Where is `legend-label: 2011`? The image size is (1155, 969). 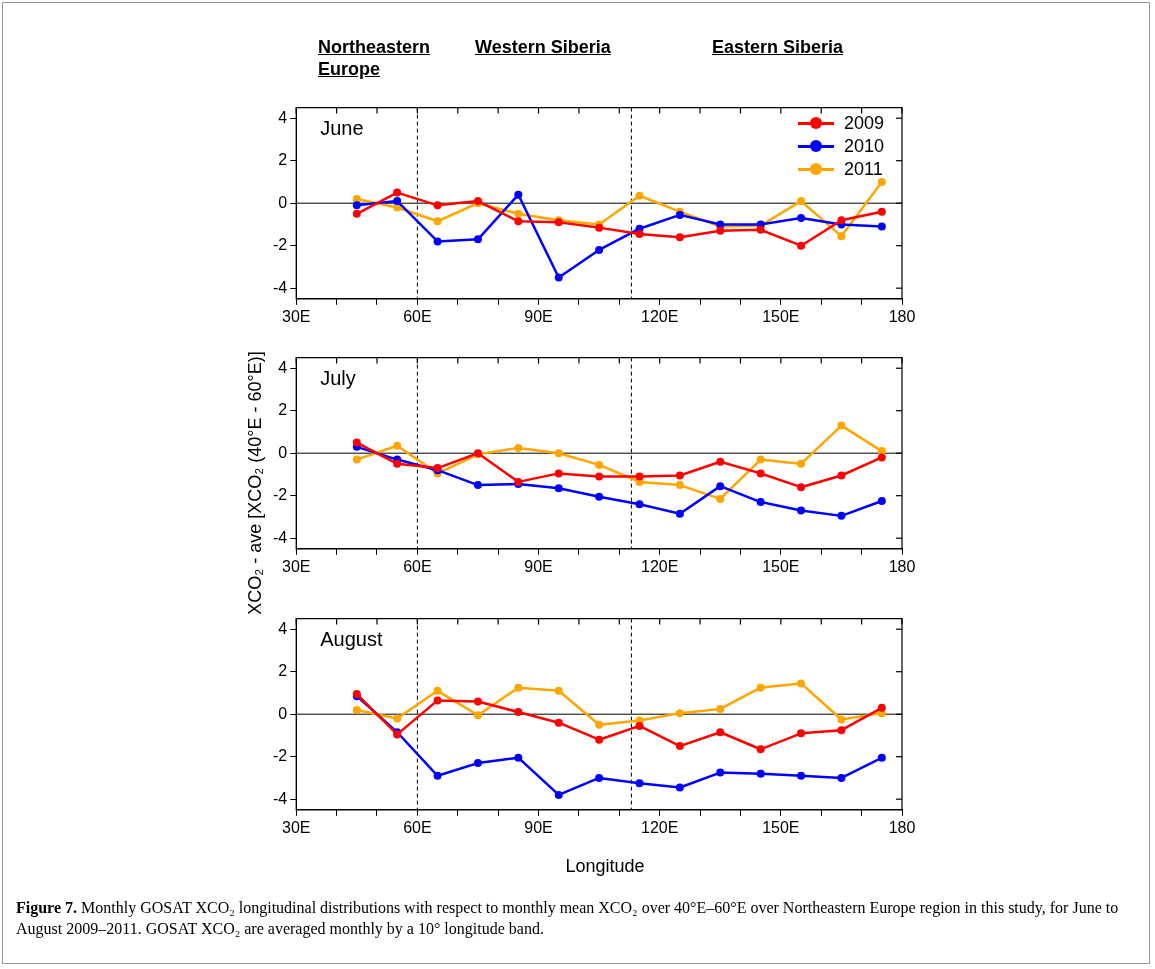
legend-label: 2011 is located at coordinates (863, 169).